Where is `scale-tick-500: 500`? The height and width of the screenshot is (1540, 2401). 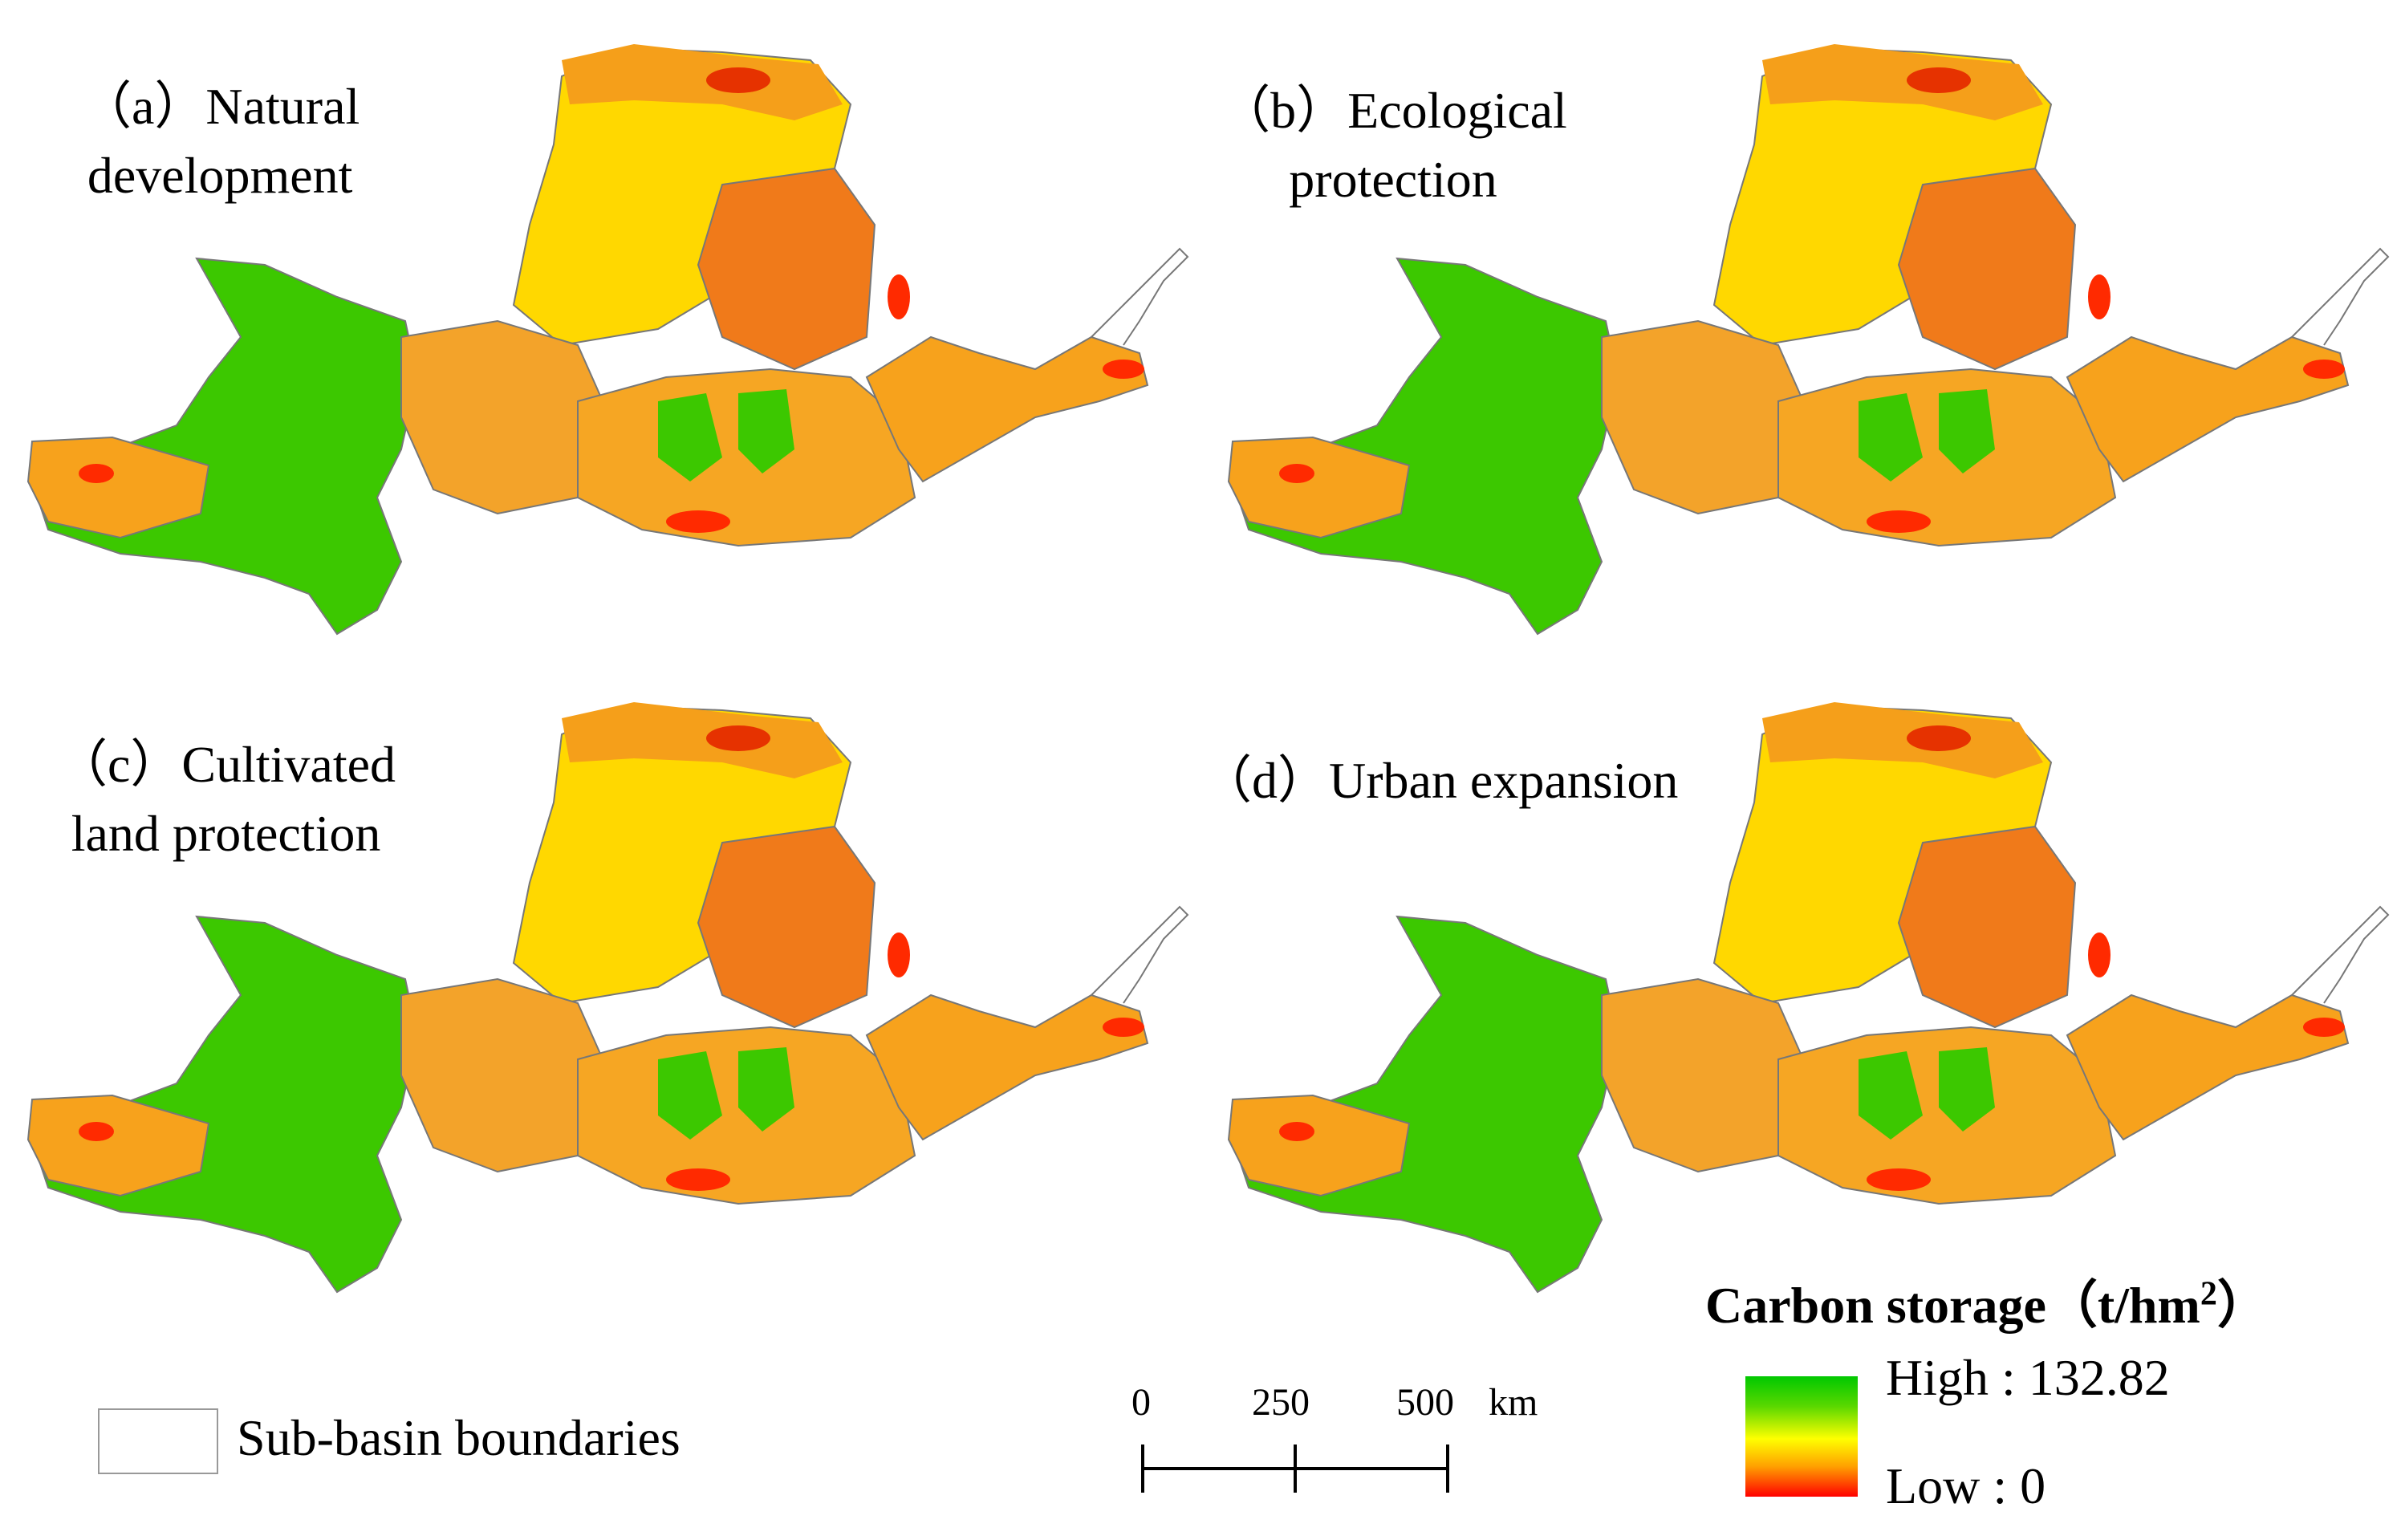
scale-tick-500: 500 is located at coordinates (1425, 1403).